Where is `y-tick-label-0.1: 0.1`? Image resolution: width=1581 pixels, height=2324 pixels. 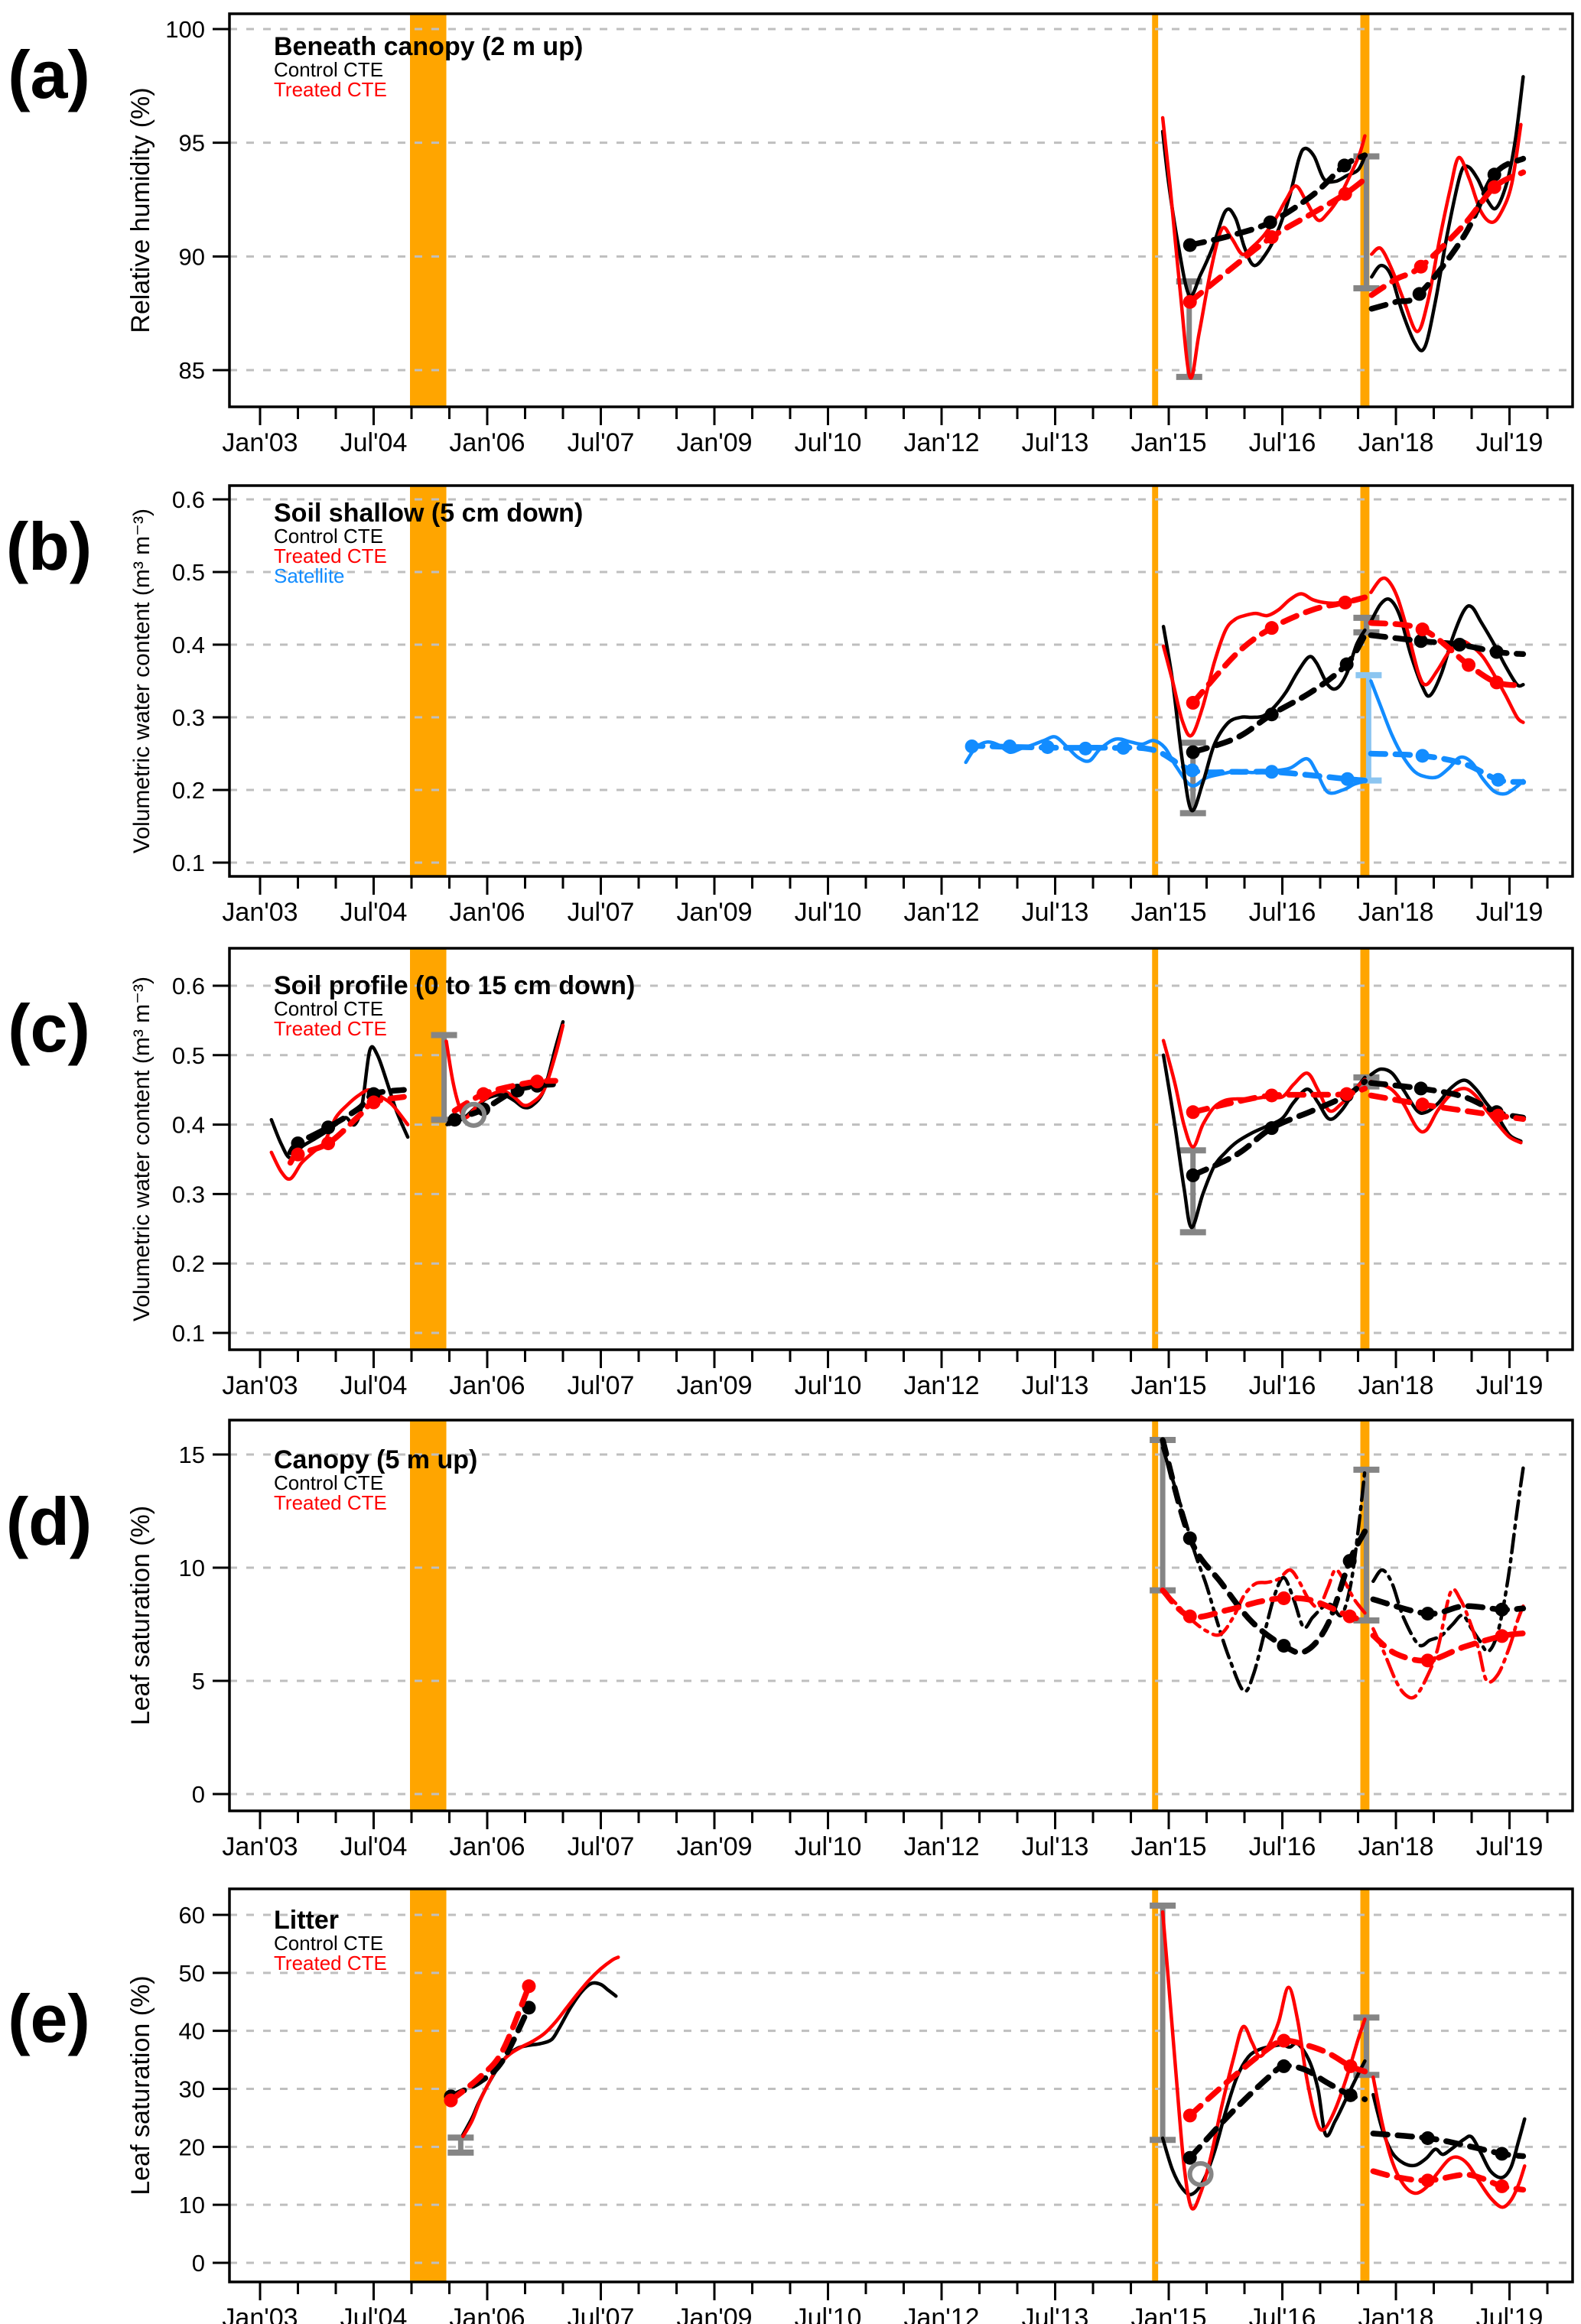
y-tick-label-0.1: 0.1 is located at coordinates (188, 1333).